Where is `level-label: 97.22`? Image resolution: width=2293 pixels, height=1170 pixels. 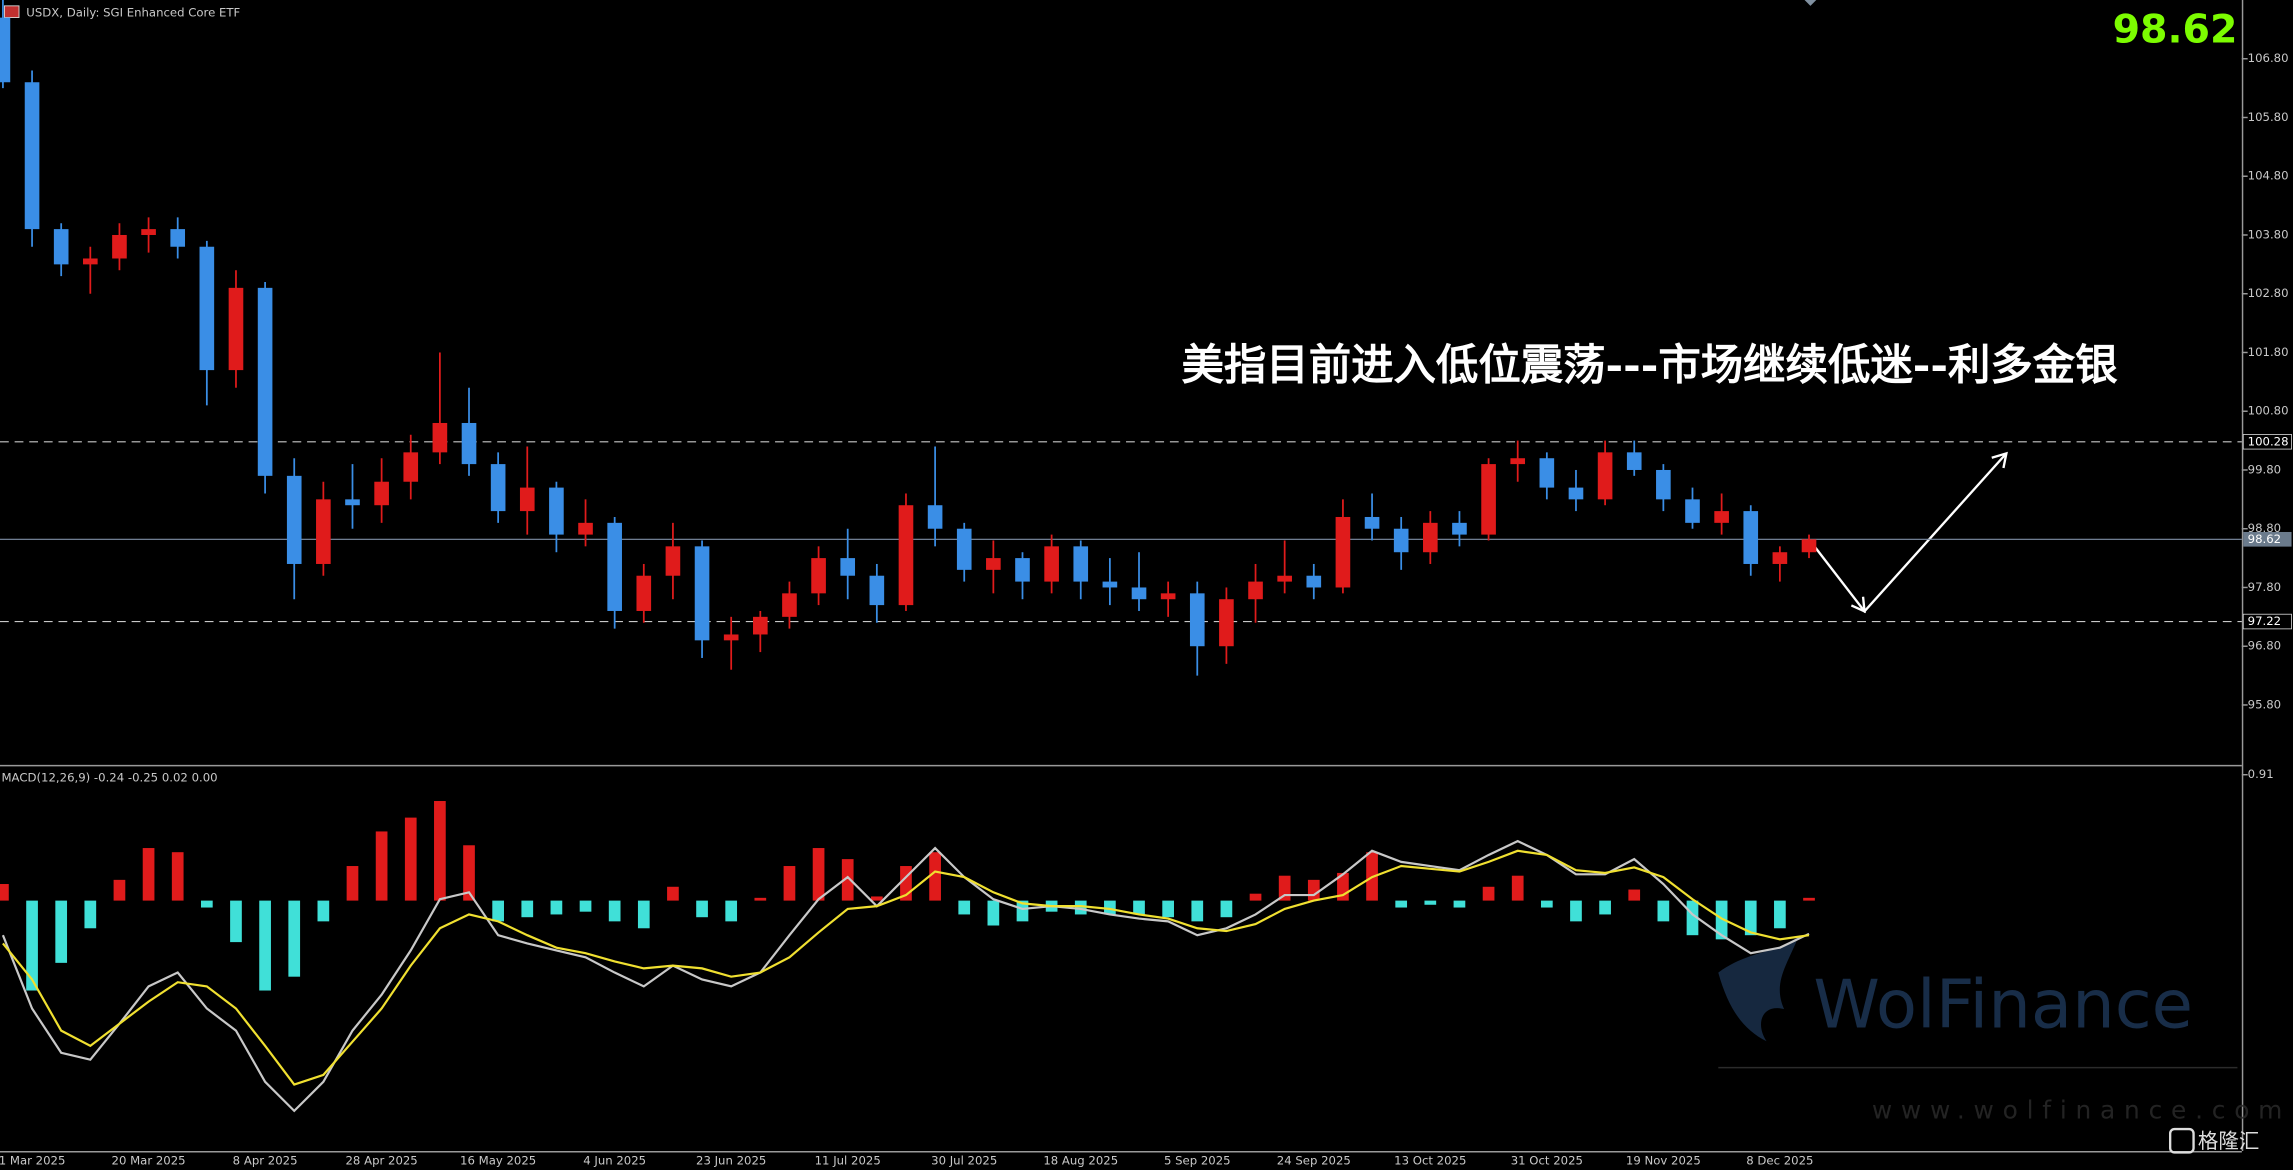
level-label: 97.22 is located at coordinates (2264, 621).